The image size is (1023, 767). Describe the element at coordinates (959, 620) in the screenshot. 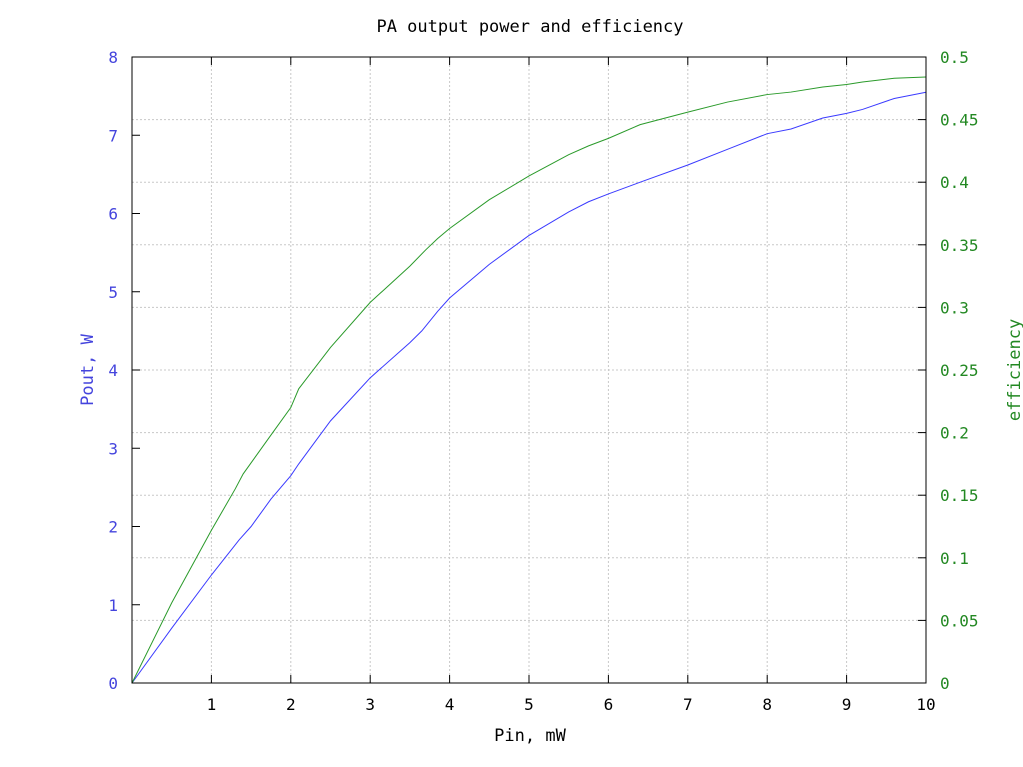

I see `y-right-tick-label: 0.05` at that location.